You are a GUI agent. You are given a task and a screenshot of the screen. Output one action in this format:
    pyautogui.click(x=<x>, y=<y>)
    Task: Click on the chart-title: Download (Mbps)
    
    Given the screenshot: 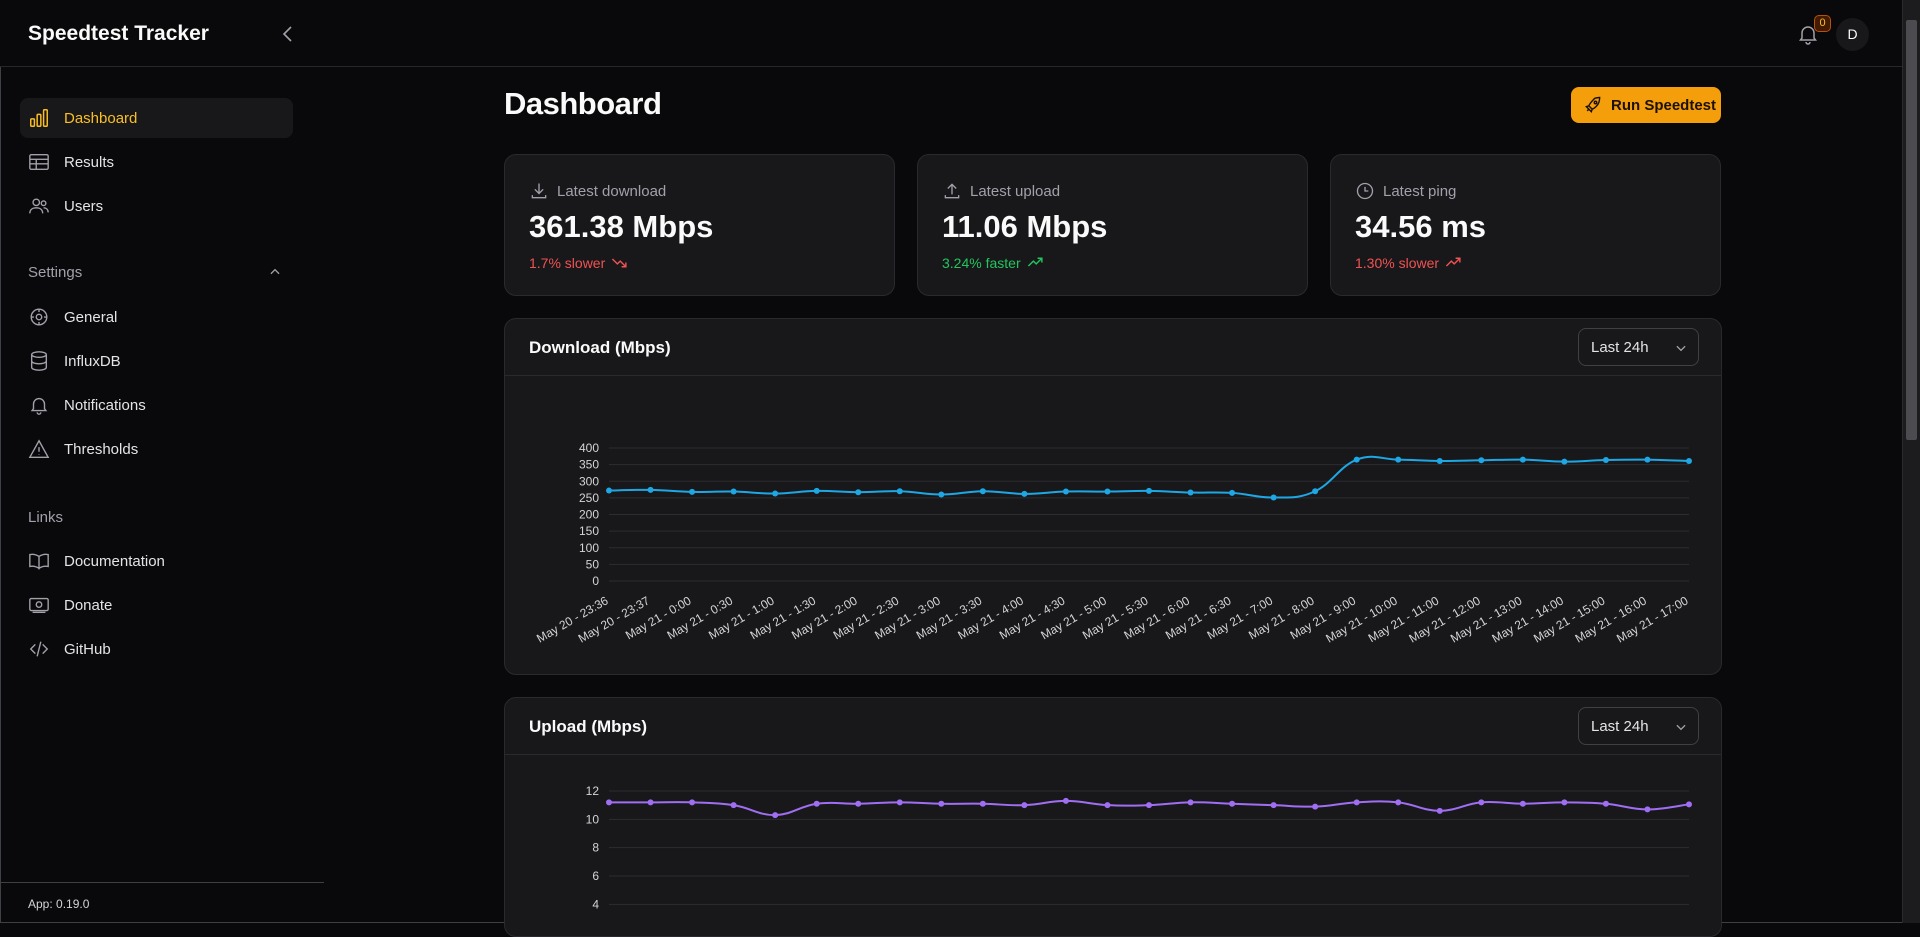 What is the action you would take?
    pyautogui.click(x=600, y=347)
    